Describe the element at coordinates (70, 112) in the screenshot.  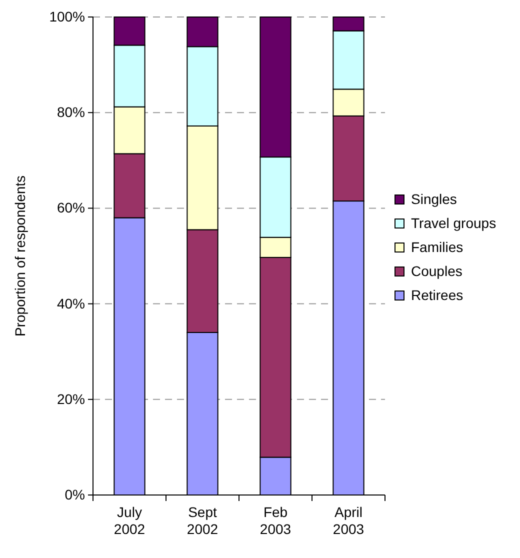
I see `y-tick-label: 80%` at that location.